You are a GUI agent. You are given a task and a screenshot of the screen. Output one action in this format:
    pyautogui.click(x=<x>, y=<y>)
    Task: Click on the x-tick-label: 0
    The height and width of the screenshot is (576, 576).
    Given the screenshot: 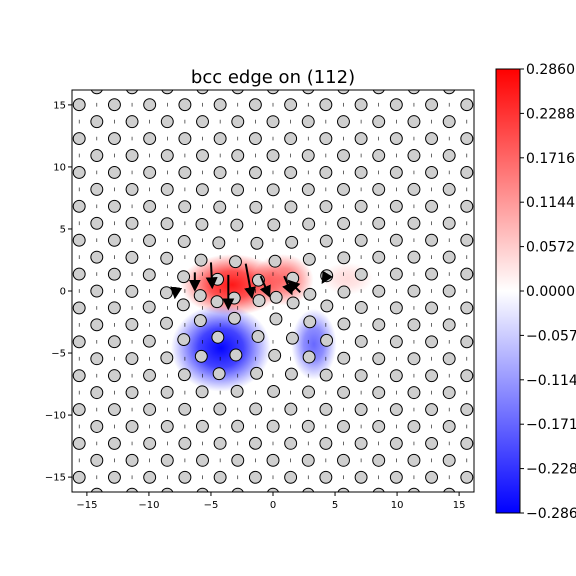 What is the action you would take?
    pyautogui.click(x=273, y=505)
    